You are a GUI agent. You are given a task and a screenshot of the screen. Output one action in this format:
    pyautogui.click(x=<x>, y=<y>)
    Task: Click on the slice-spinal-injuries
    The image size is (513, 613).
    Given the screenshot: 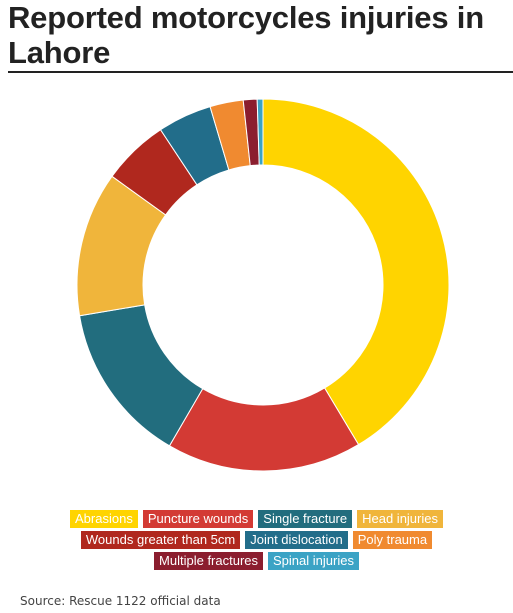 What is the action you would take?
    pyautogui.click(x=260, y=132)
    